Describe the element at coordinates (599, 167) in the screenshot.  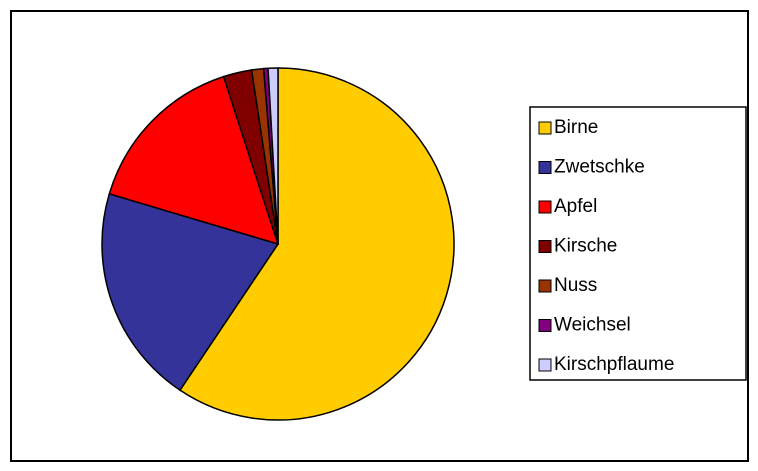
I see `legend-label: Zwetschke` at that location.